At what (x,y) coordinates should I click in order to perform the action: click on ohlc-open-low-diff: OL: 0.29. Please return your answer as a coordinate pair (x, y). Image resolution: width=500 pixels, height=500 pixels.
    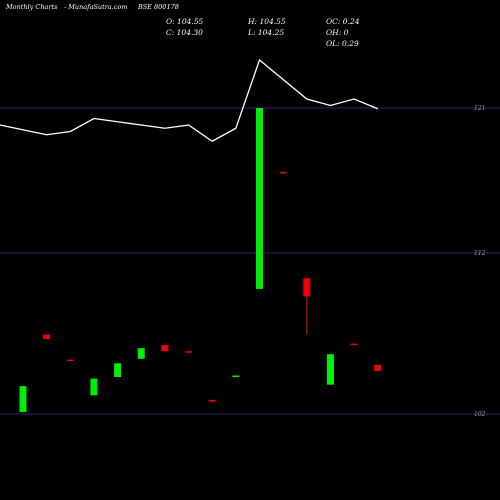
    Looking at the image, I should click on (342, 43).